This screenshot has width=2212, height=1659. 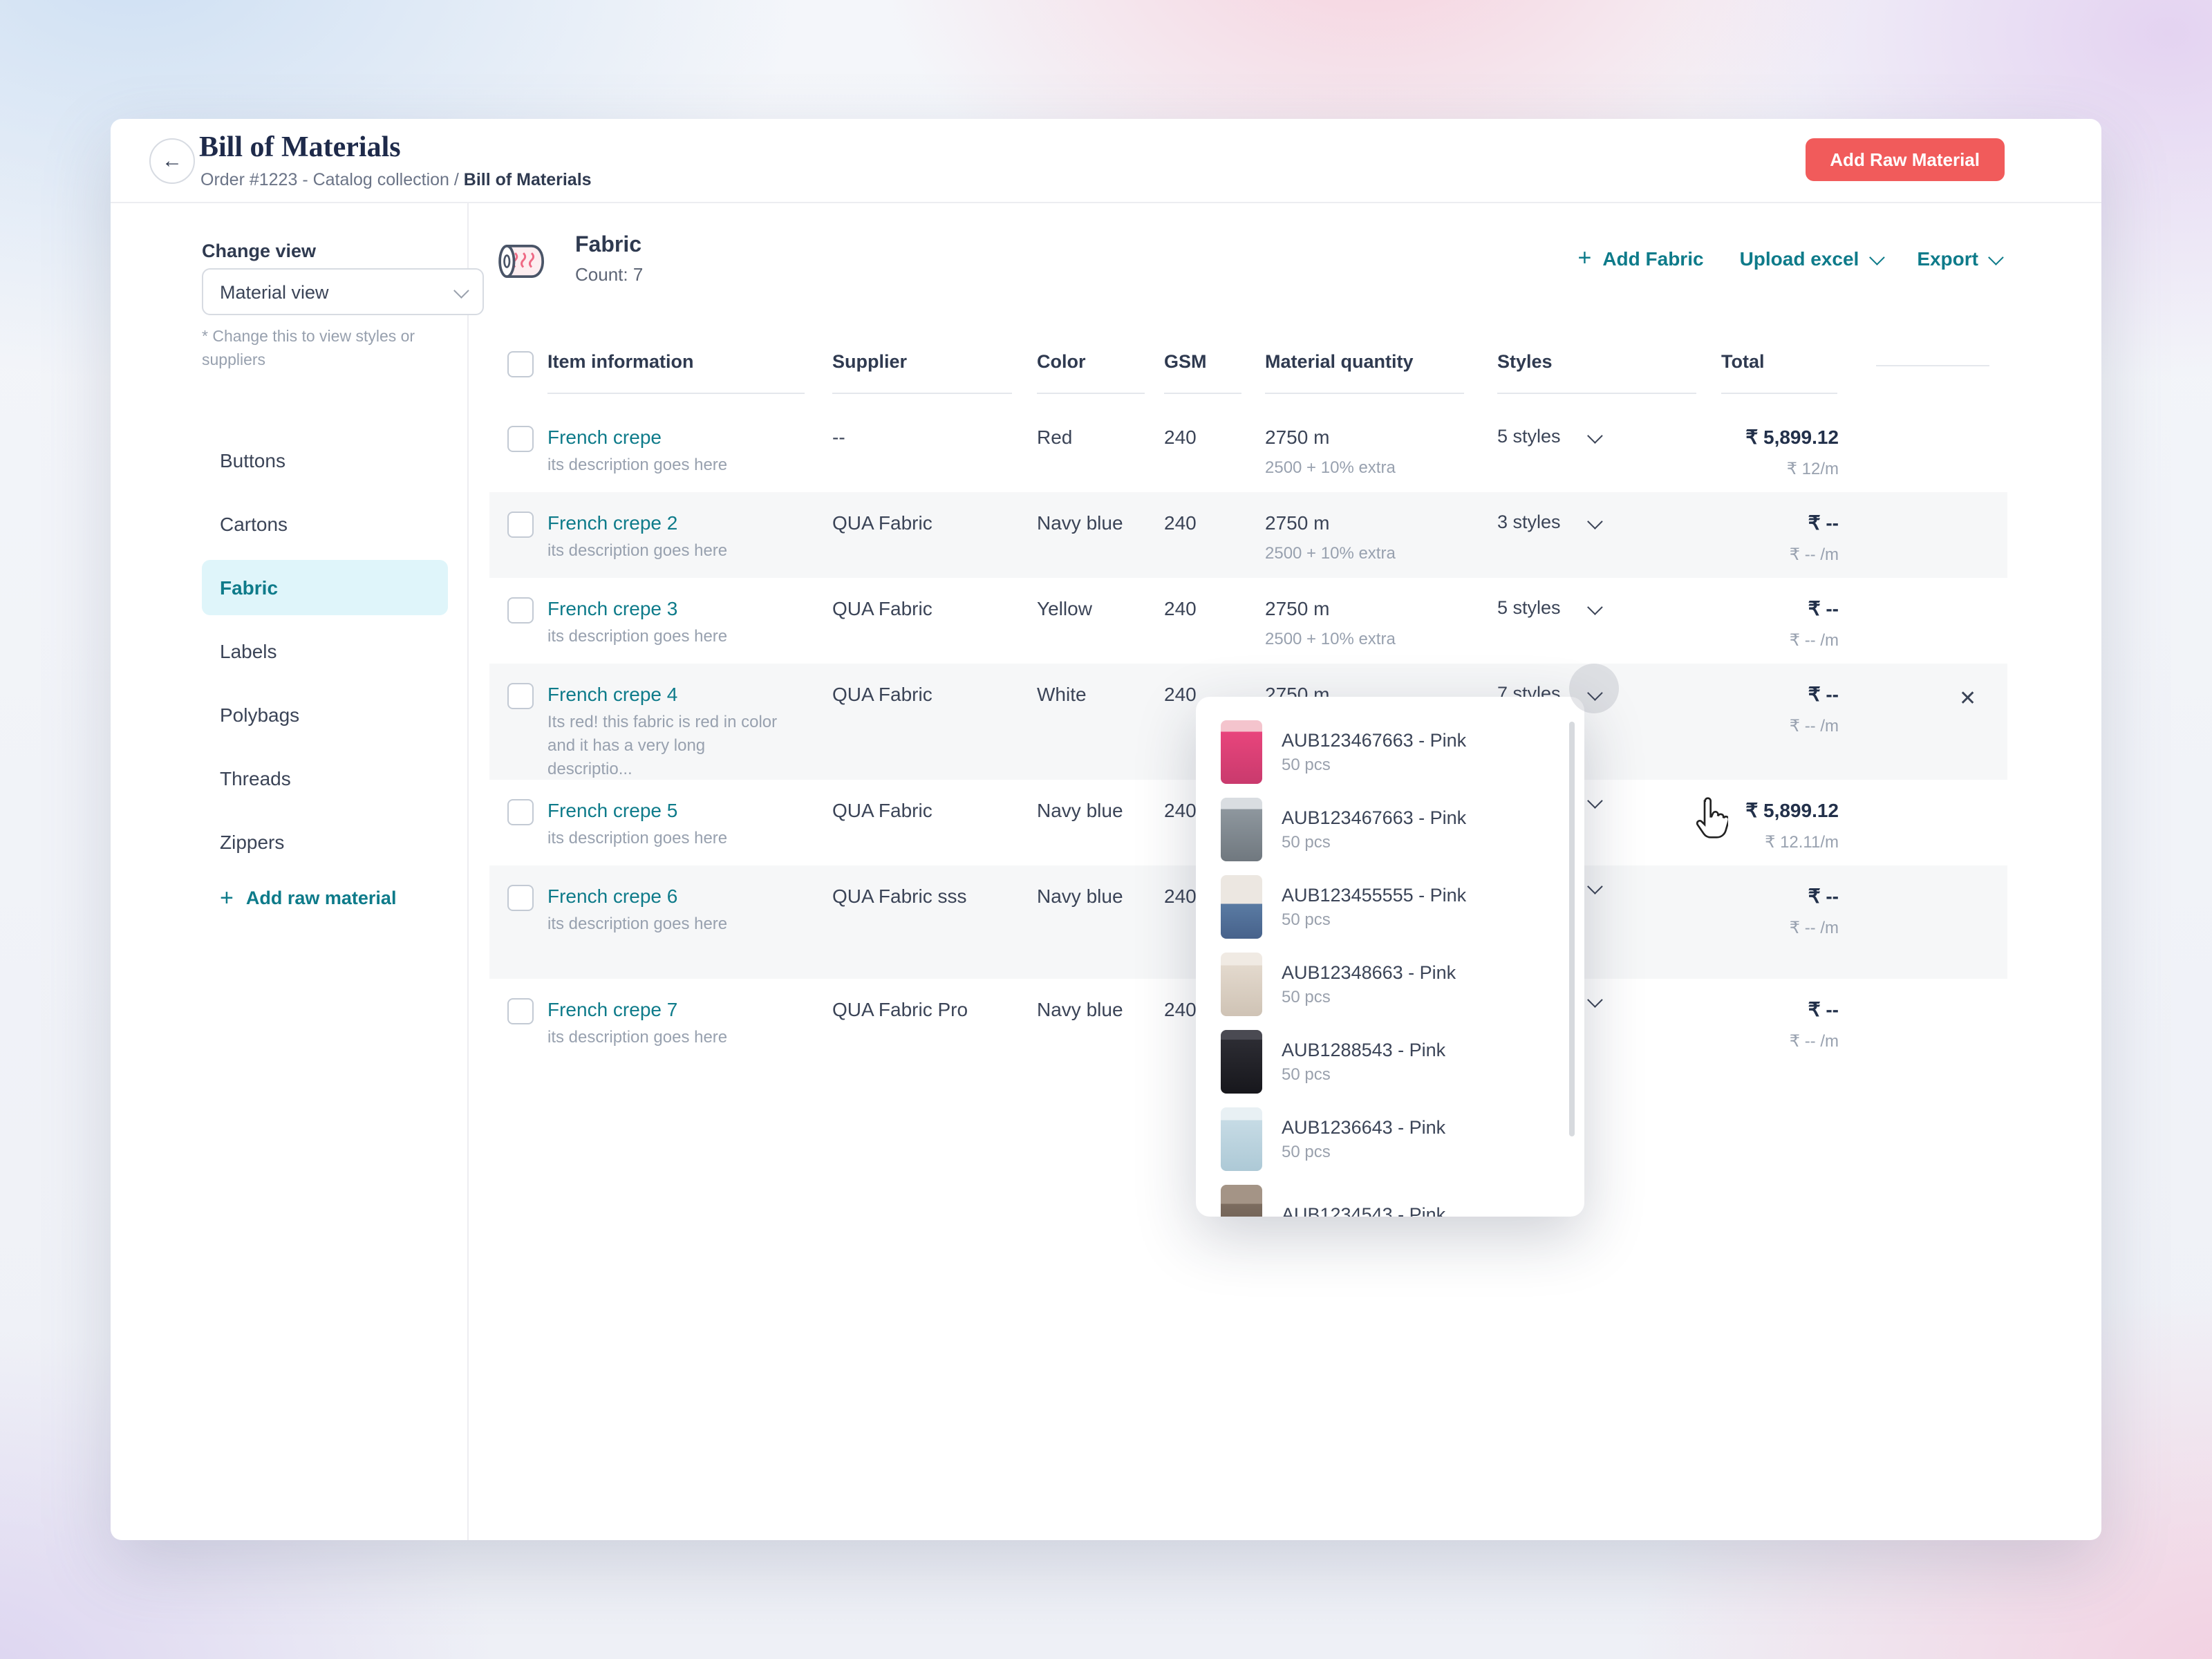 I want to click on sidebar-item-threads: Threads, so click(x=256, y=778).